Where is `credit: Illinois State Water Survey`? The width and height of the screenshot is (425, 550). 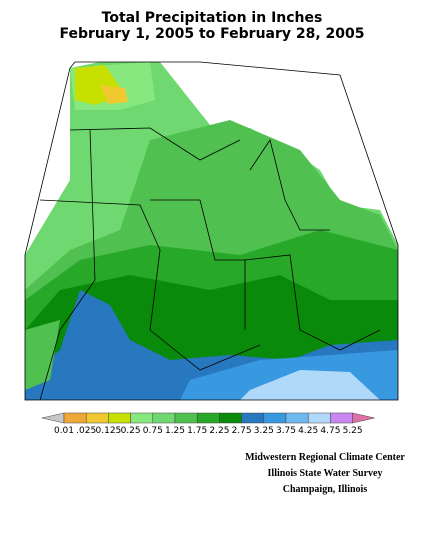 credit: Illinois State Water Survey is located at coordinates (325, 473).